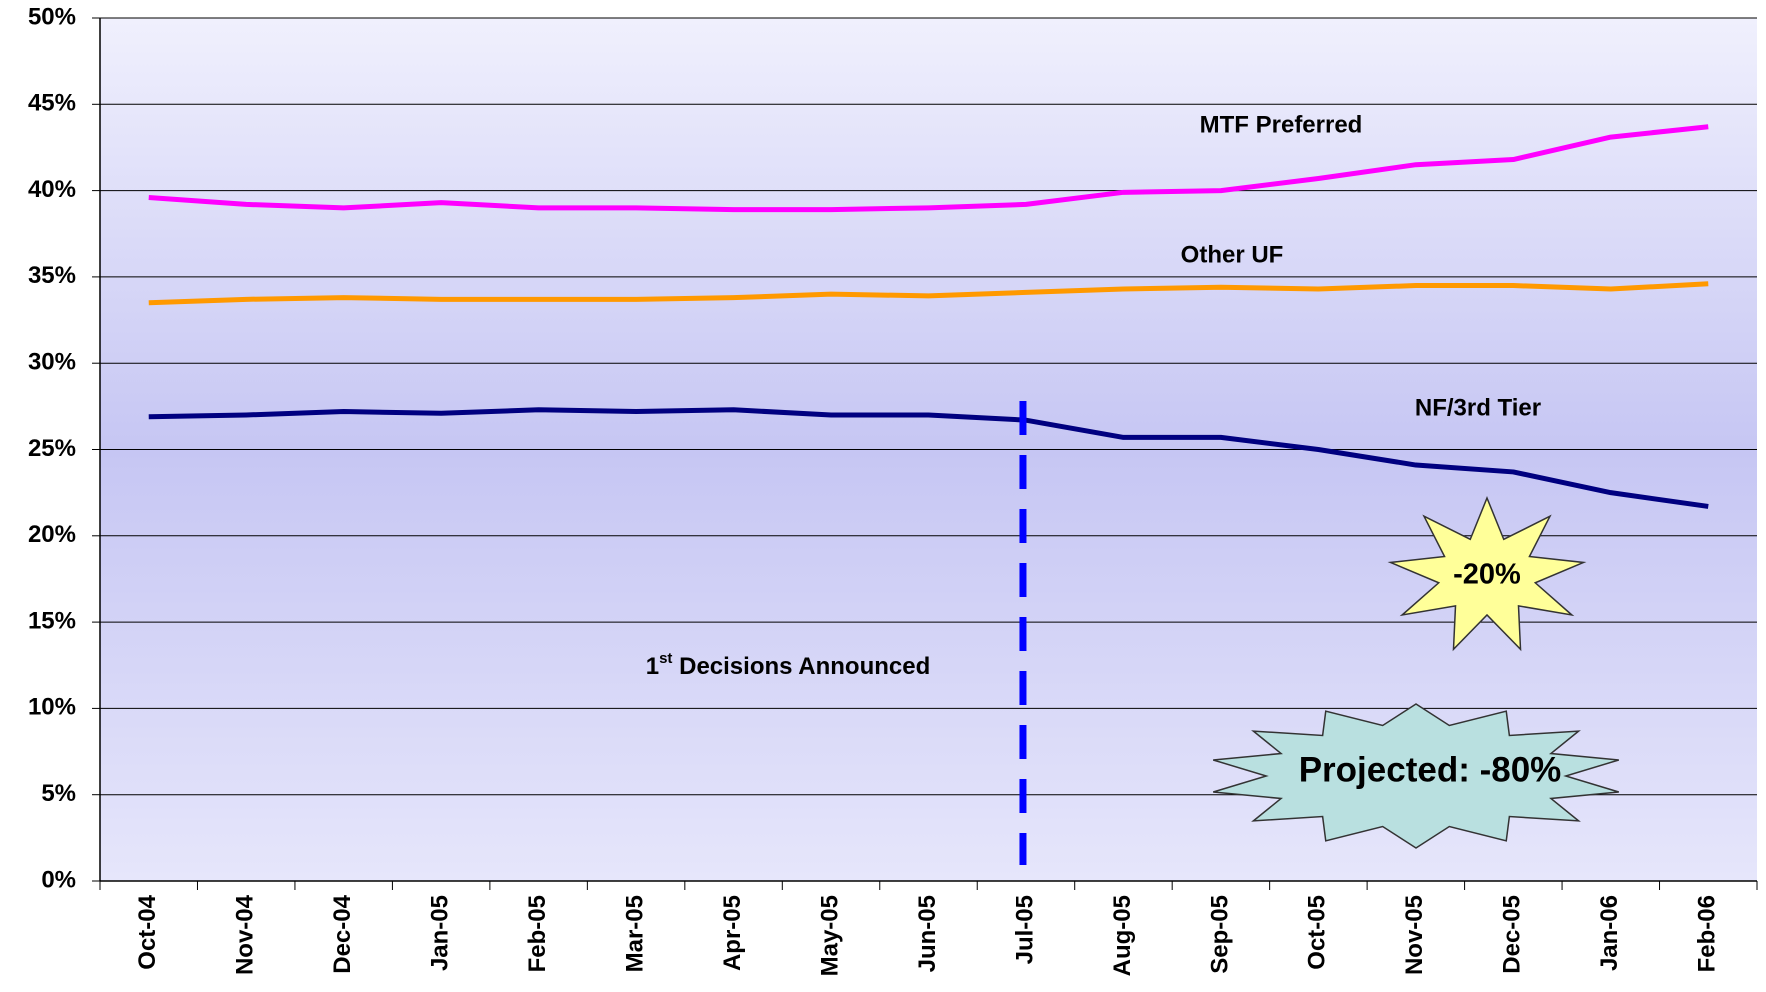 The width and height of the screenshot is (1766, 992). I want to click on y-tick-label: 20%, so click(52, 534).